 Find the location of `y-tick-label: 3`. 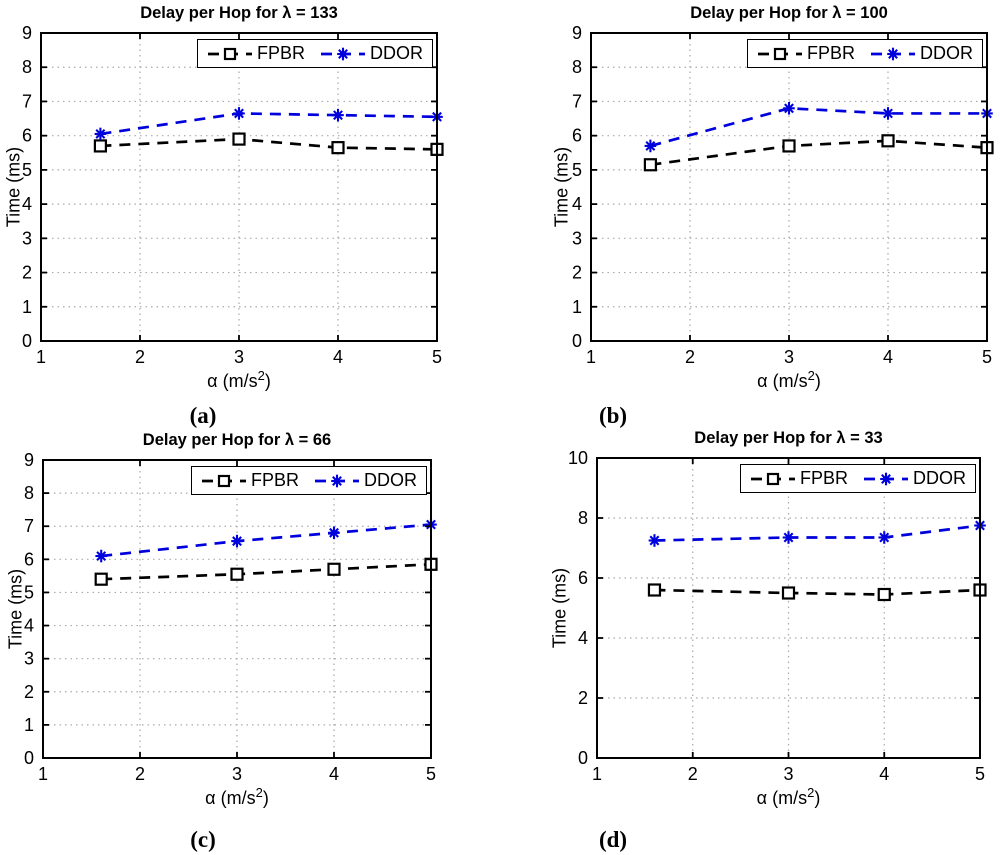

y-tick-label: 3 is located at coordinates (29, 659).